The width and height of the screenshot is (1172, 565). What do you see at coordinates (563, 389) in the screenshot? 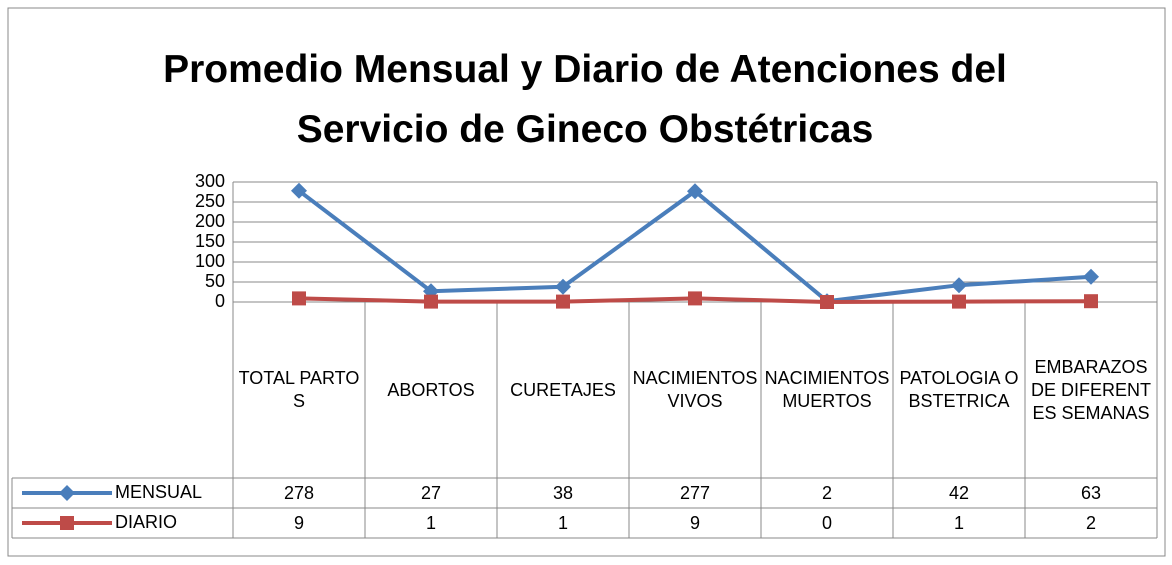
I see `category-label: CURETAJES` at bounding box center [563, 389].